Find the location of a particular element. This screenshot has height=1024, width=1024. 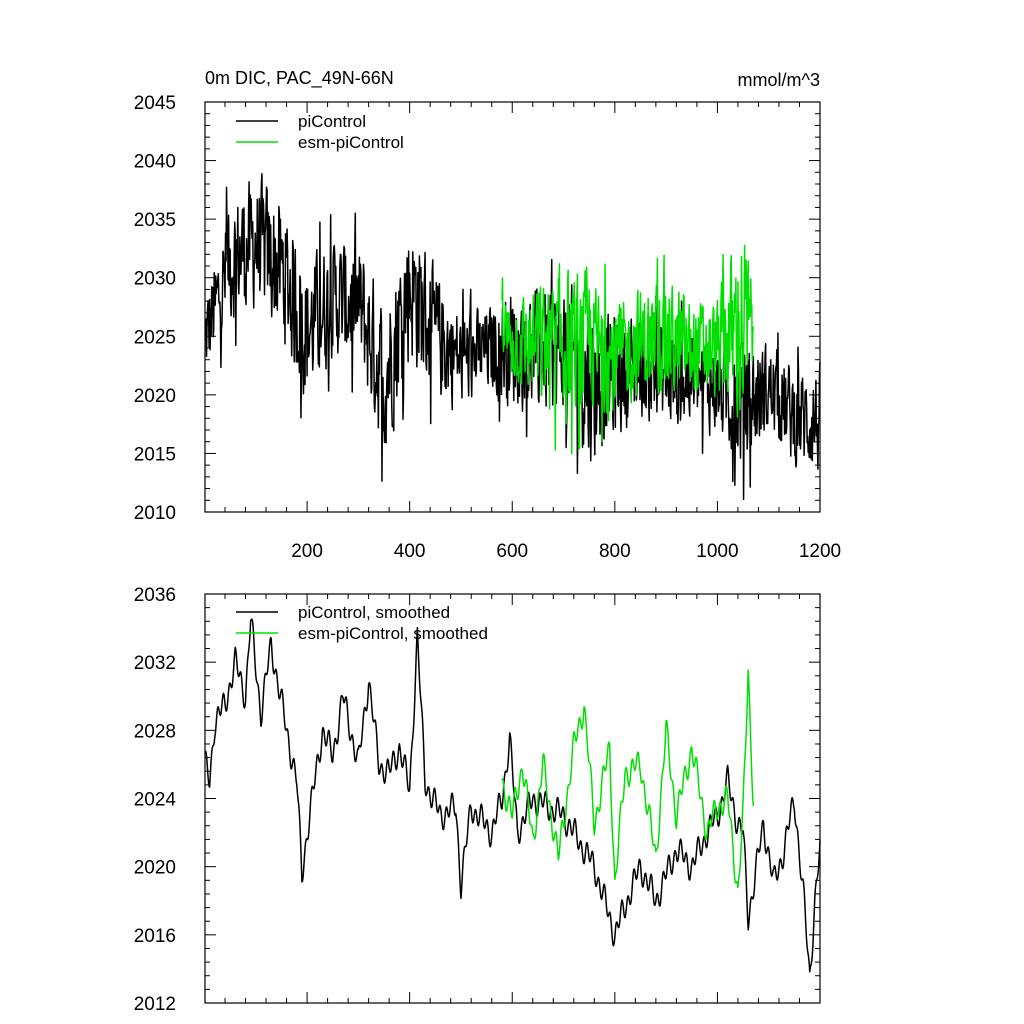

x-tick-label: 200 is located at coordinates (307, 551).